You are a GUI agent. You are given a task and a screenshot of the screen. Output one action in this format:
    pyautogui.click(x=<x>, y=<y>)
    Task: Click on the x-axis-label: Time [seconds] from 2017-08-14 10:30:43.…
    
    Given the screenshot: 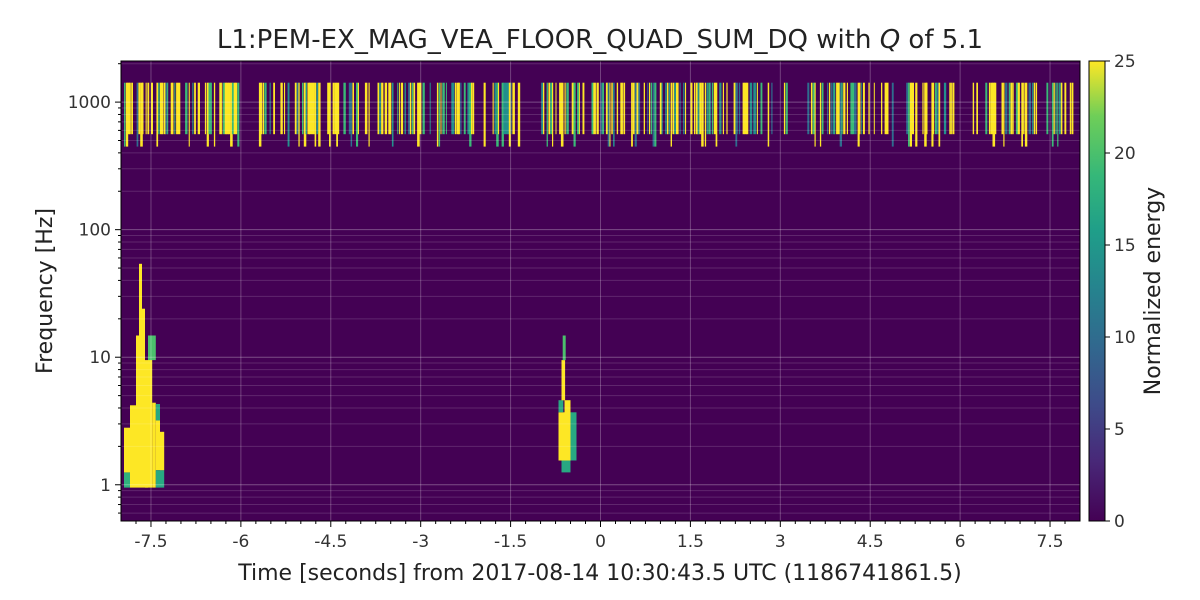 What is the action you would take?
    pyautogui.click(x=599, y=573)
    